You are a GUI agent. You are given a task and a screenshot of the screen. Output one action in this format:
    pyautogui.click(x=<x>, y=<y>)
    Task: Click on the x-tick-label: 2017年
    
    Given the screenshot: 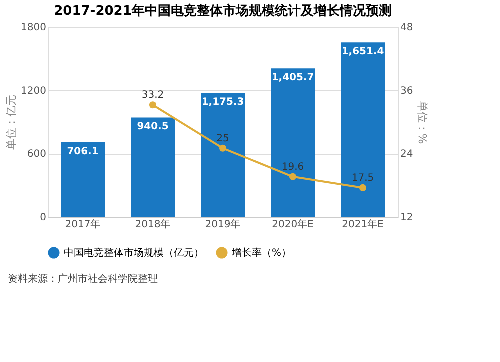 What is the action you would take?
    pyautogui.click(x=83, y=224)
    